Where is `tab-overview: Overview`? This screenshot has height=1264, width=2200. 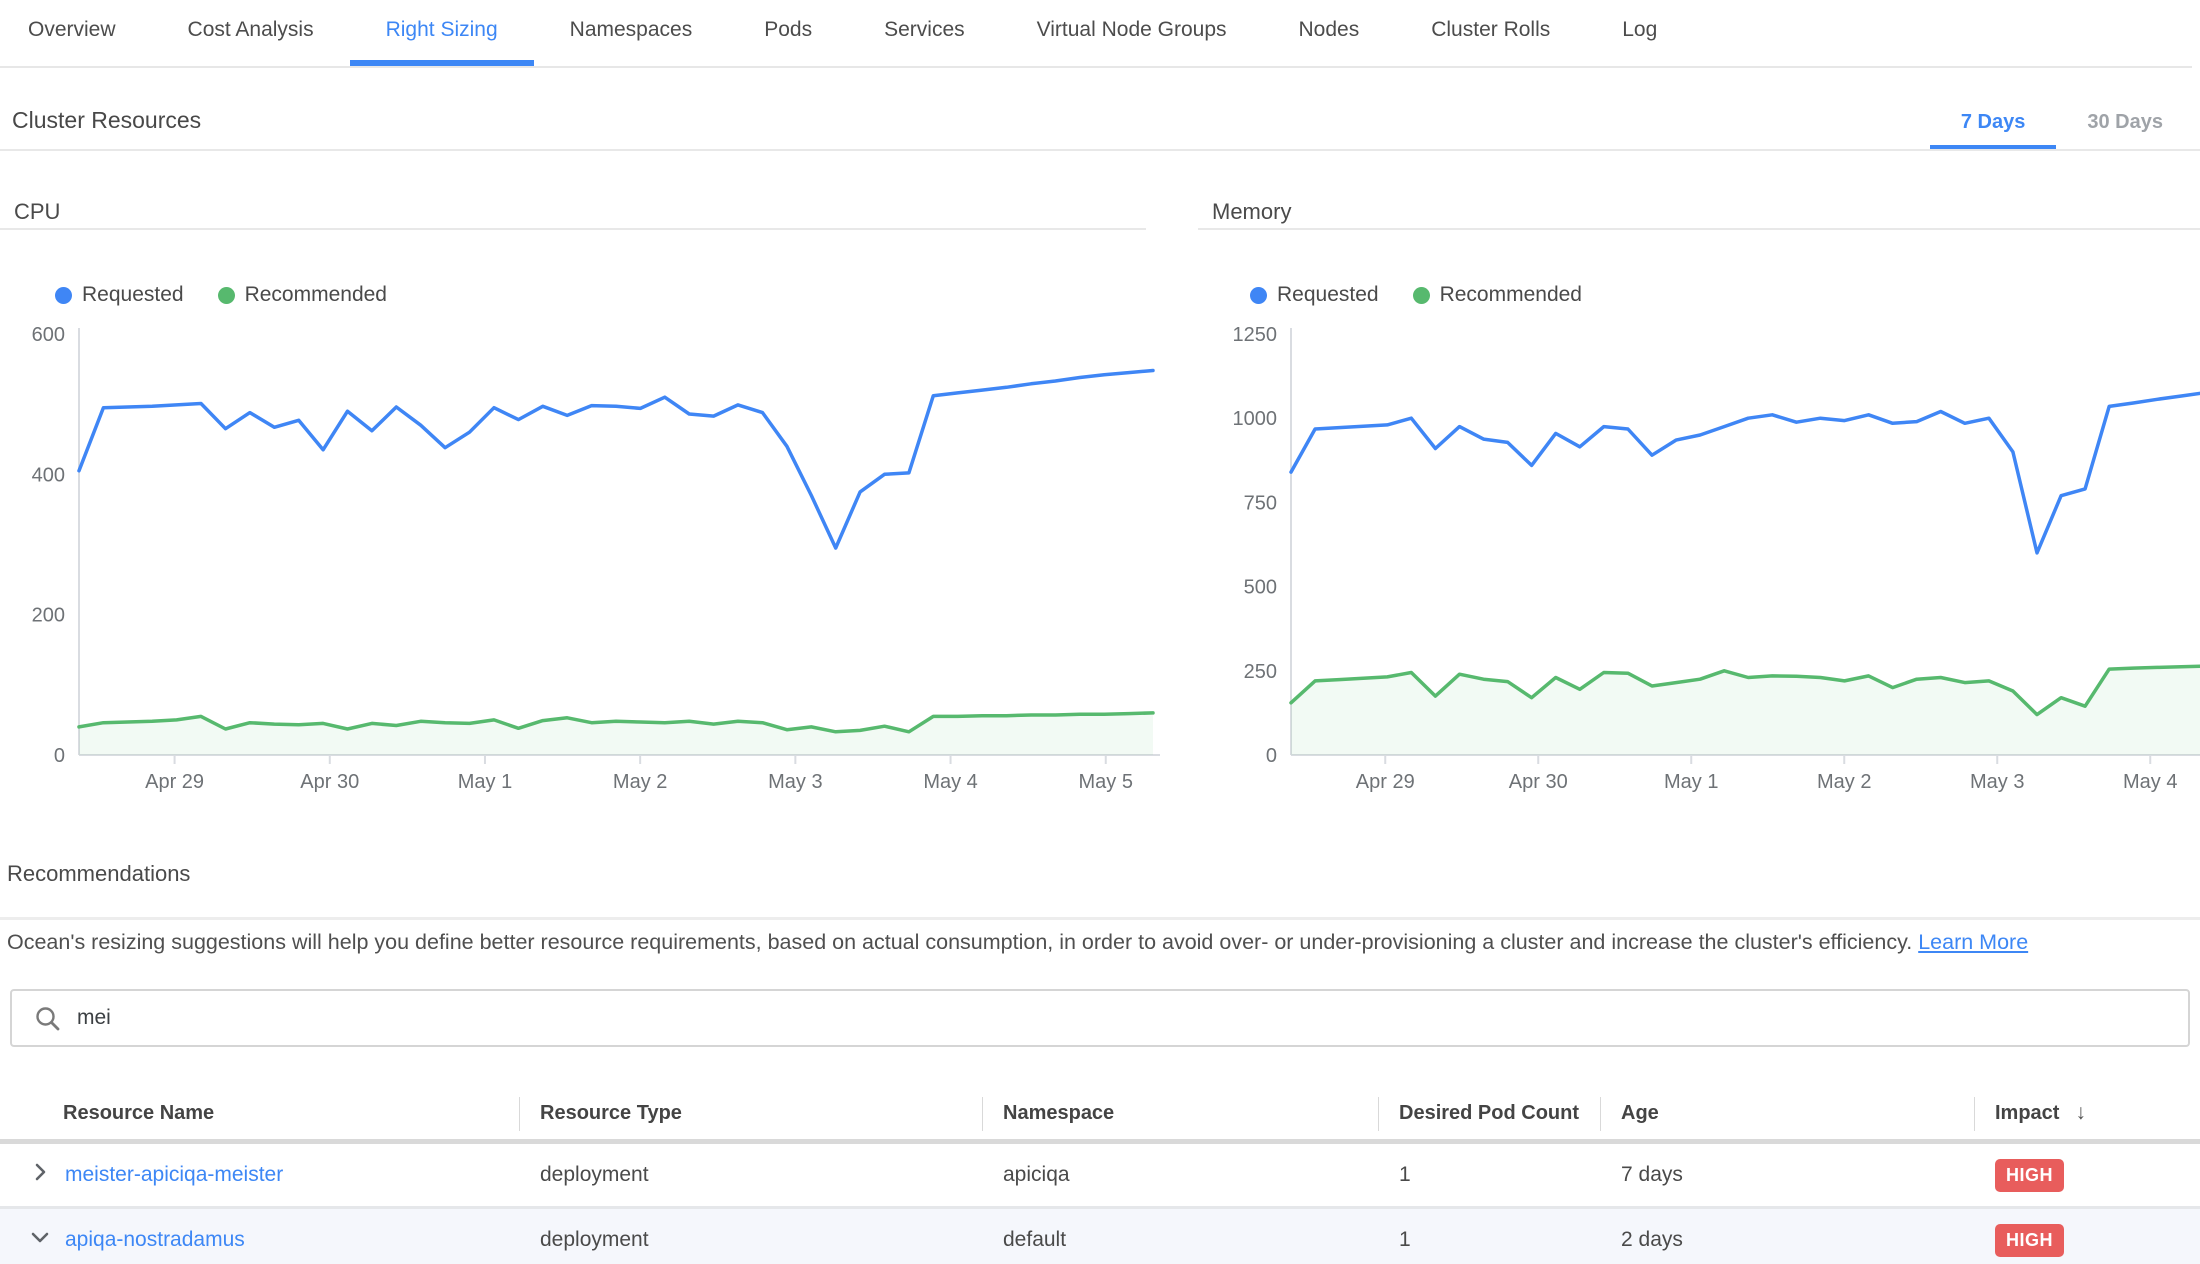 tab-overview: Overview is located at coordinates (72, 29).